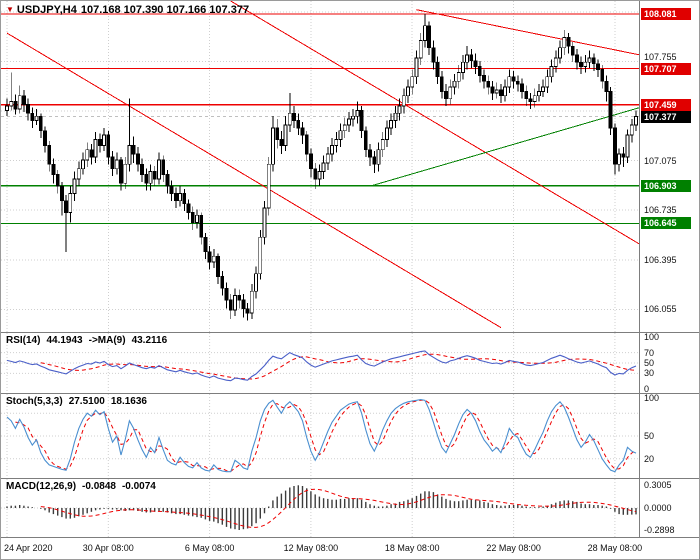 This screenshot has height=560, width=700. What do you see at coordinates (660, 160) in the screenshot?
I see `price-label: 107.075` at bounding box center [660, 160].